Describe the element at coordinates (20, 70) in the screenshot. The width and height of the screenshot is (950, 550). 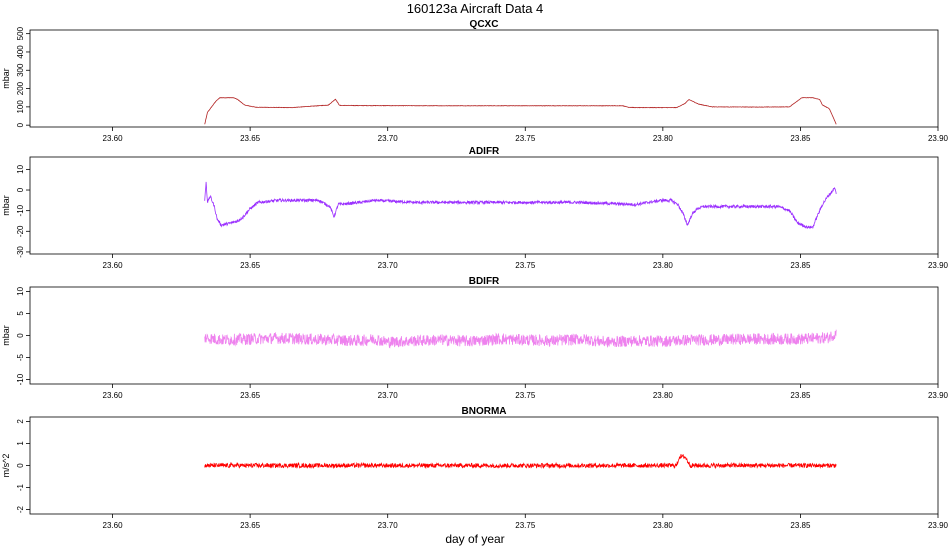
I see `y-tick-label: 300` at that location.